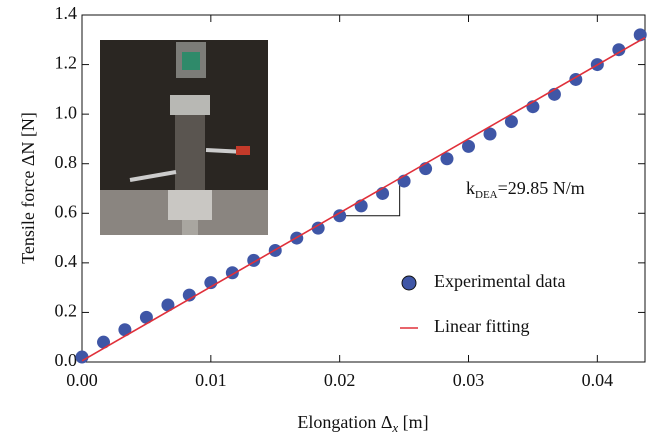  What do you see at coordinates (66, 162) in the screenshot?
I see `y-tick-label: 0.8` at bounding box center [66, 162].